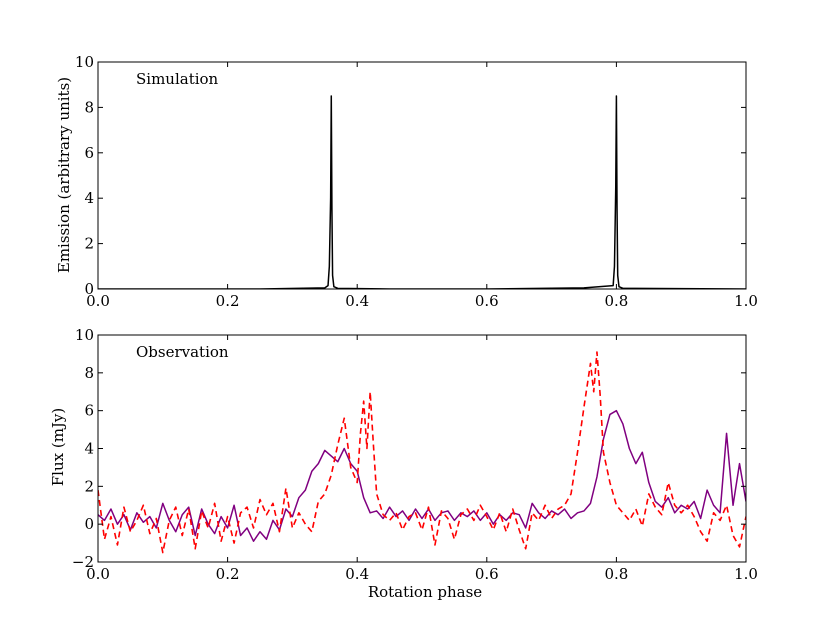 The image size is (830, 623). What do you see at coordinates (182, 352) in the screenshot?
I see `panel-label-observation: Observation` at bounding box center [182, 352].